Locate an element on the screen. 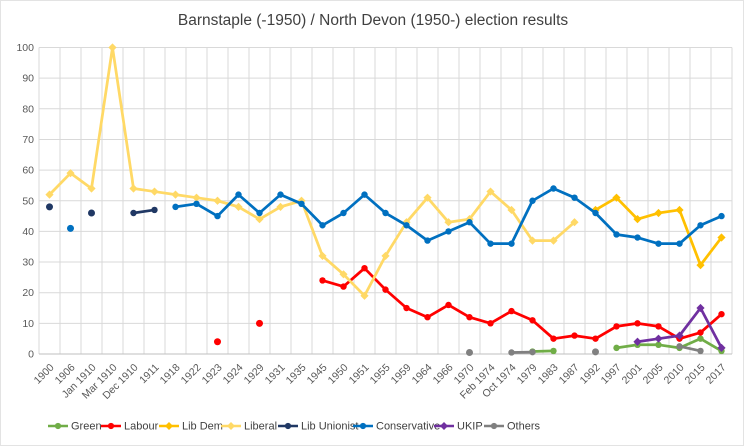  marker-conservative-1959 is located at coordinates (406, 225).